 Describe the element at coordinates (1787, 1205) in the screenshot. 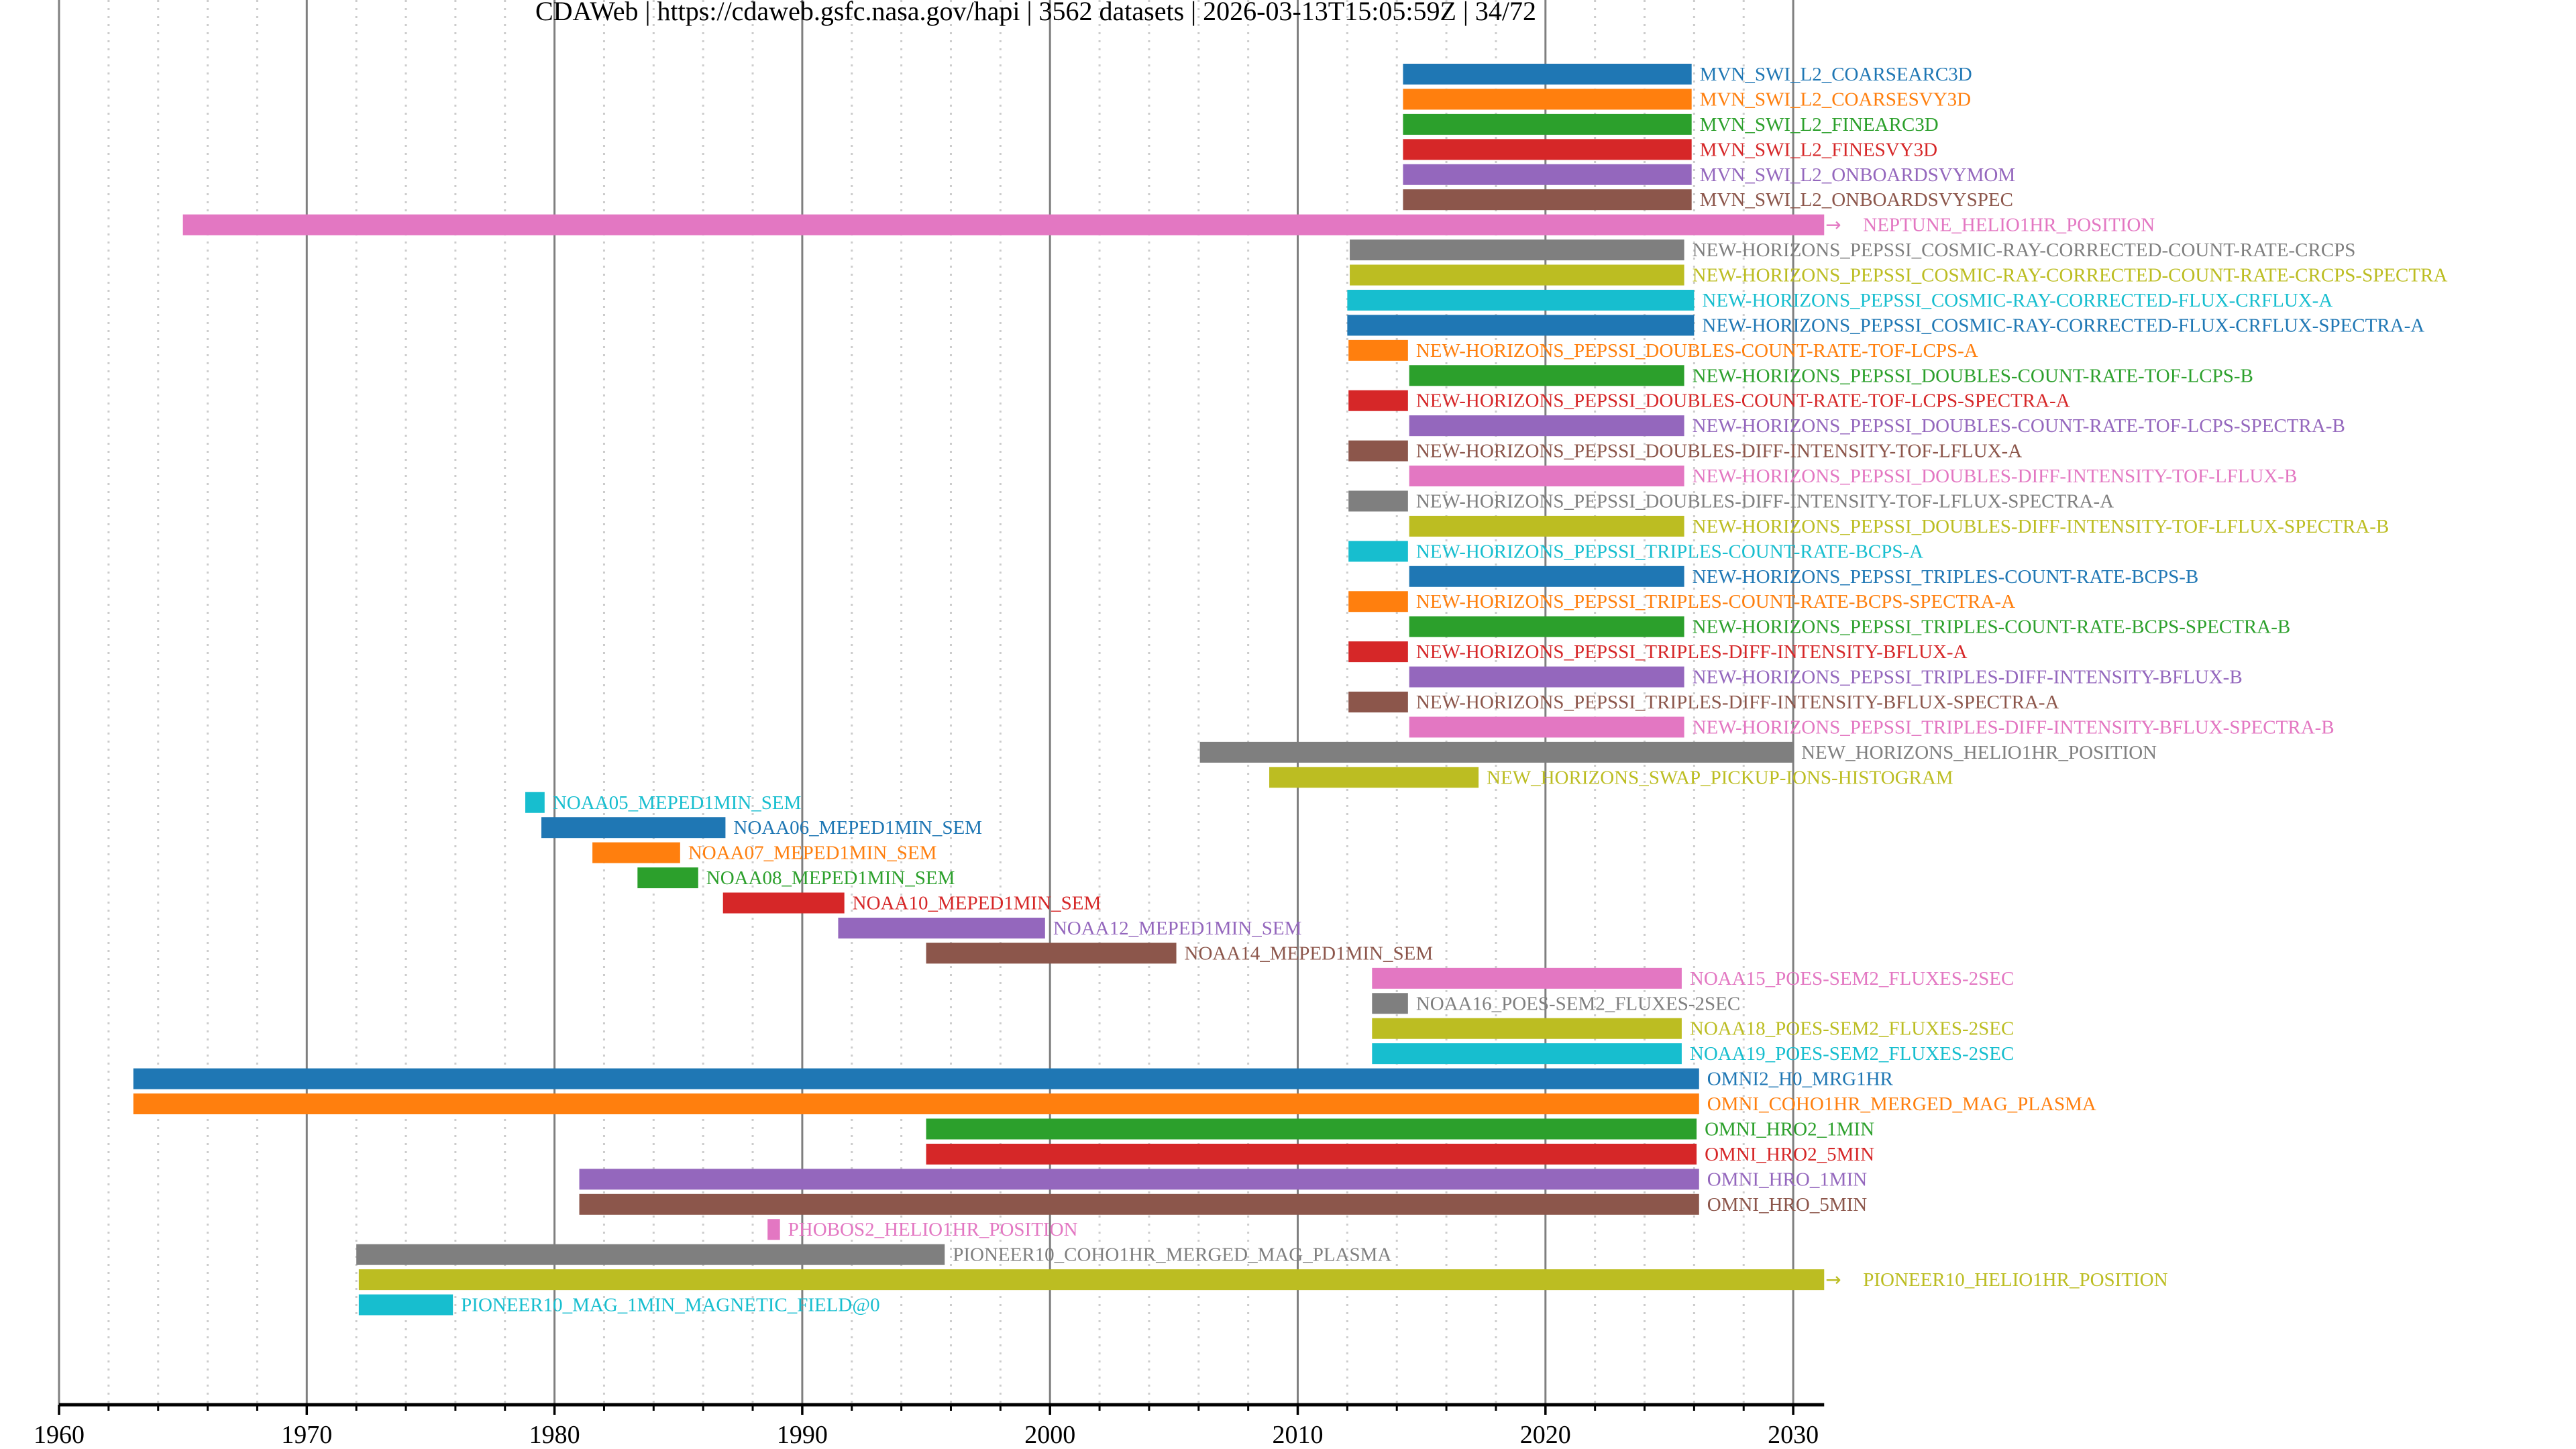

I see `dataset-label: OMNI_HRO_5MIN` at that location.